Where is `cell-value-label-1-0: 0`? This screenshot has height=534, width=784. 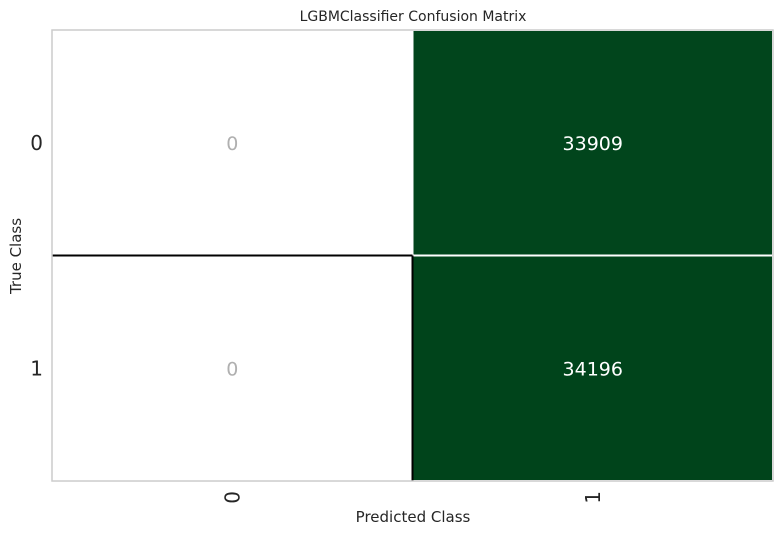 cell-value-label-1-0: 0 is located at coordinates (232, 369).